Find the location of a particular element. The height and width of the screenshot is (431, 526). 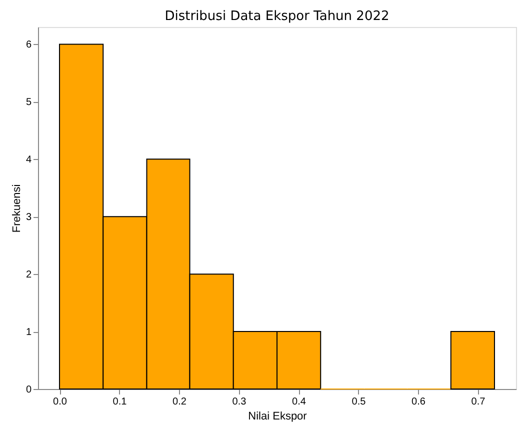

y-tick-label: 3 is located at coordinates (29, 218).